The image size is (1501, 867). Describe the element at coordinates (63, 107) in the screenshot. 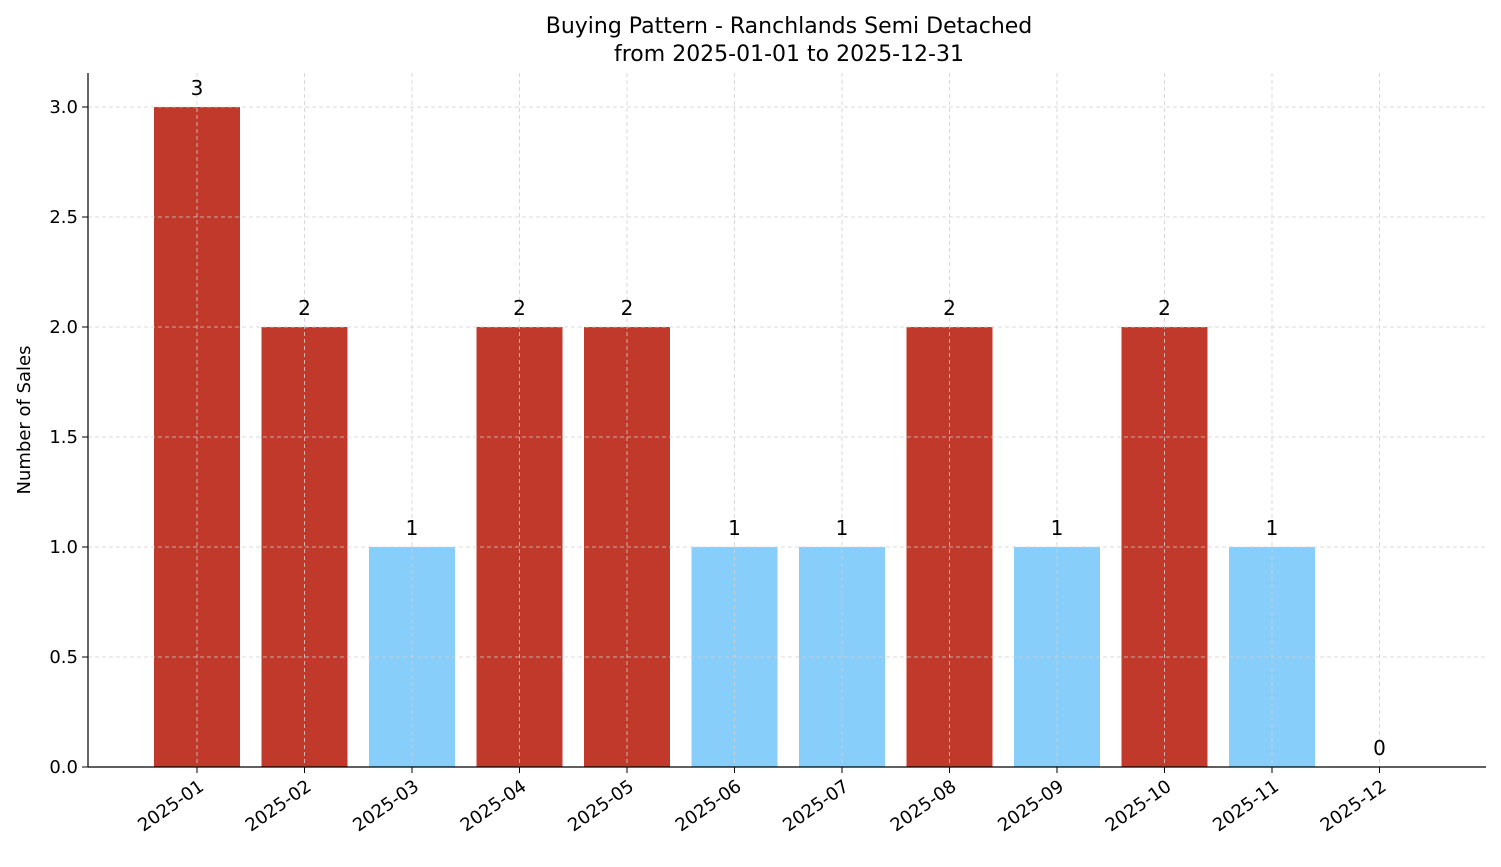

I see `y-tick-label: 3.0` at that location.